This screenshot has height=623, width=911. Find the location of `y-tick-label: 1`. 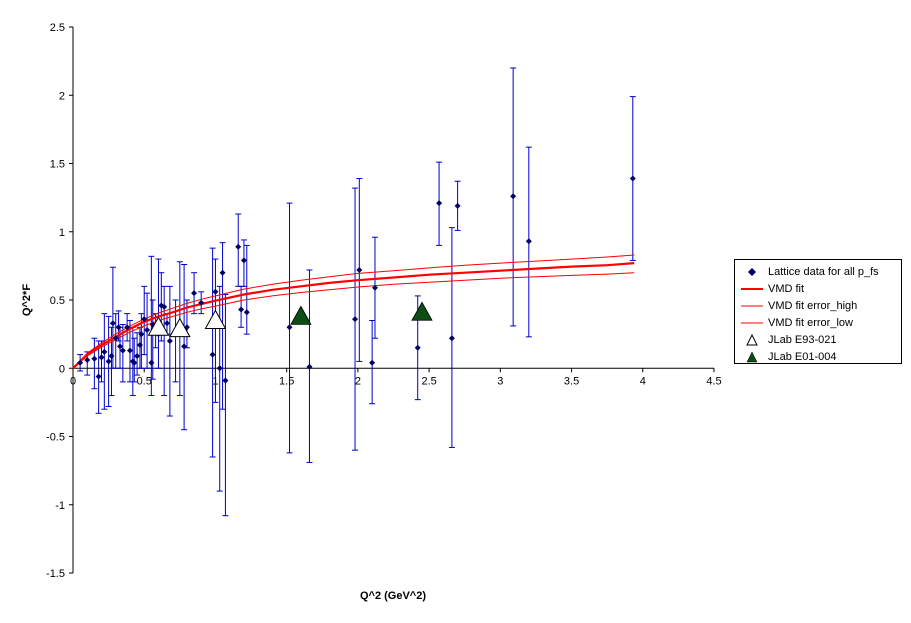

y-tick-label: 1 is located at coordinates (62, 233).